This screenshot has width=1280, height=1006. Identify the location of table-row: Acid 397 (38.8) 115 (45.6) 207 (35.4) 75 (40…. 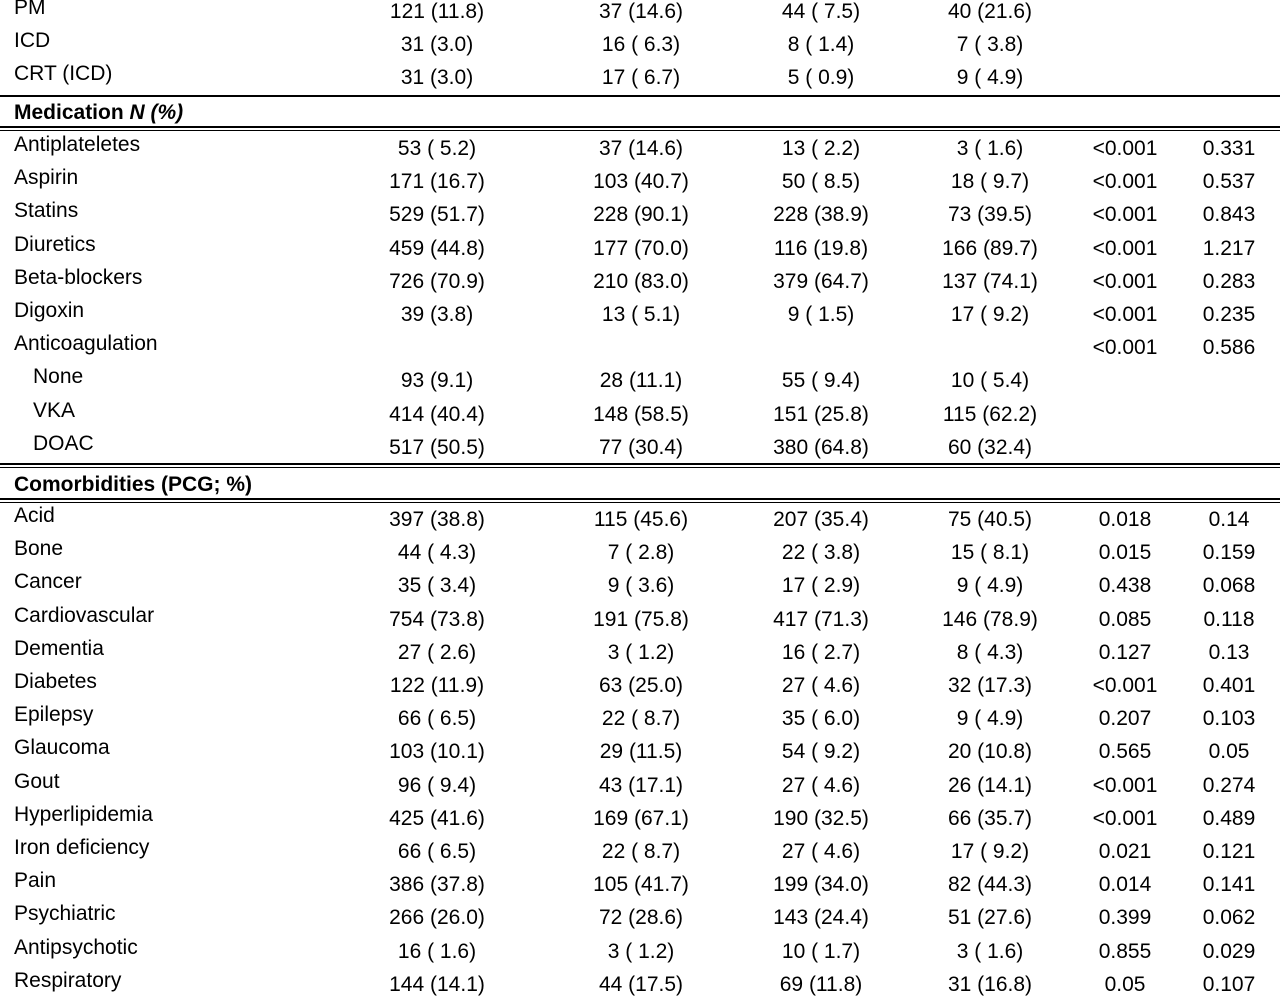
(640, 522).